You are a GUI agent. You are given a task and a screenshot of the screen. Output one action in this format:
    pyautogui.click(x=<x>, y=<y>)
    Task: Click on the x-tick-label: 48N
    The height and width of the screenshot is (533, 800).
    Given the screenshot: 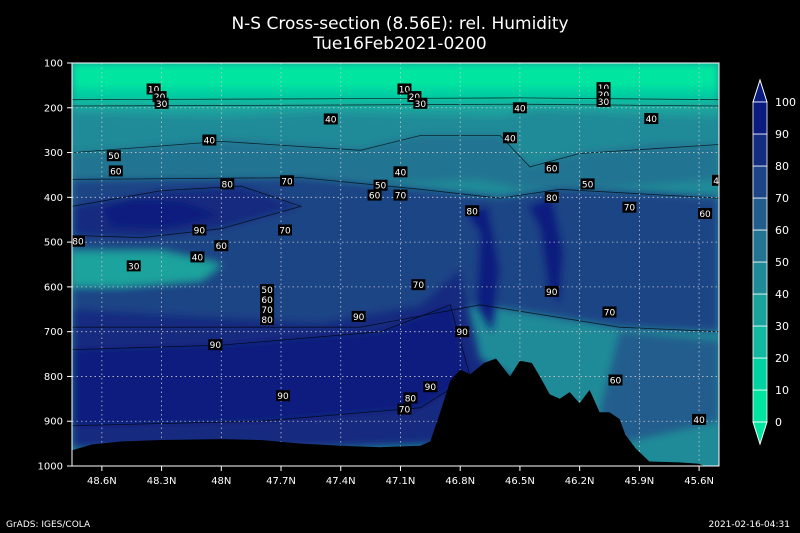 What is the action you would take?
    pyautogui.click(x=221, y=481)
    